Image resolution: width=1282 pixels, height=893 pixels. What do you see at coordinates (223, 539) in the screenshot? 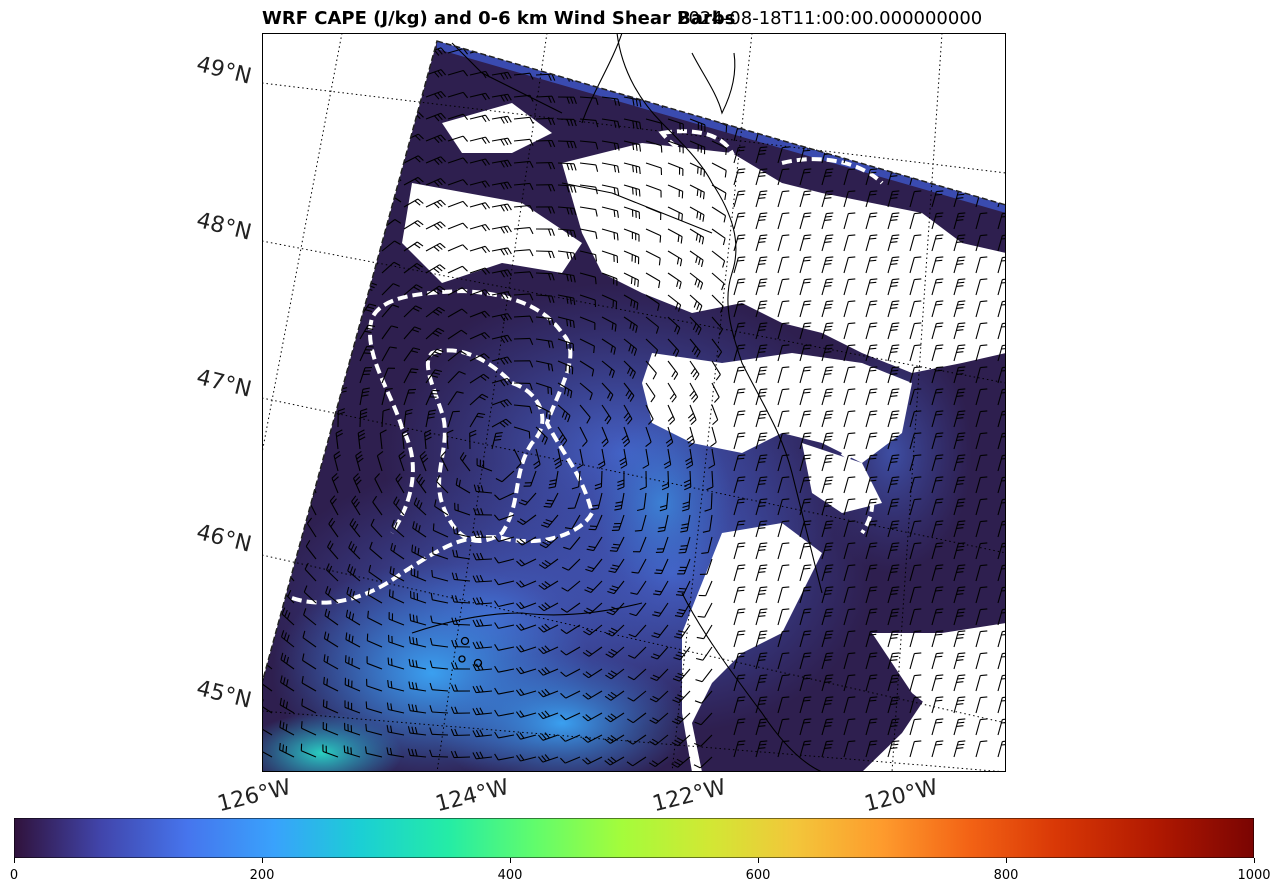
I see `lat-label-46: 46°N` at bounding box center [223, 539].